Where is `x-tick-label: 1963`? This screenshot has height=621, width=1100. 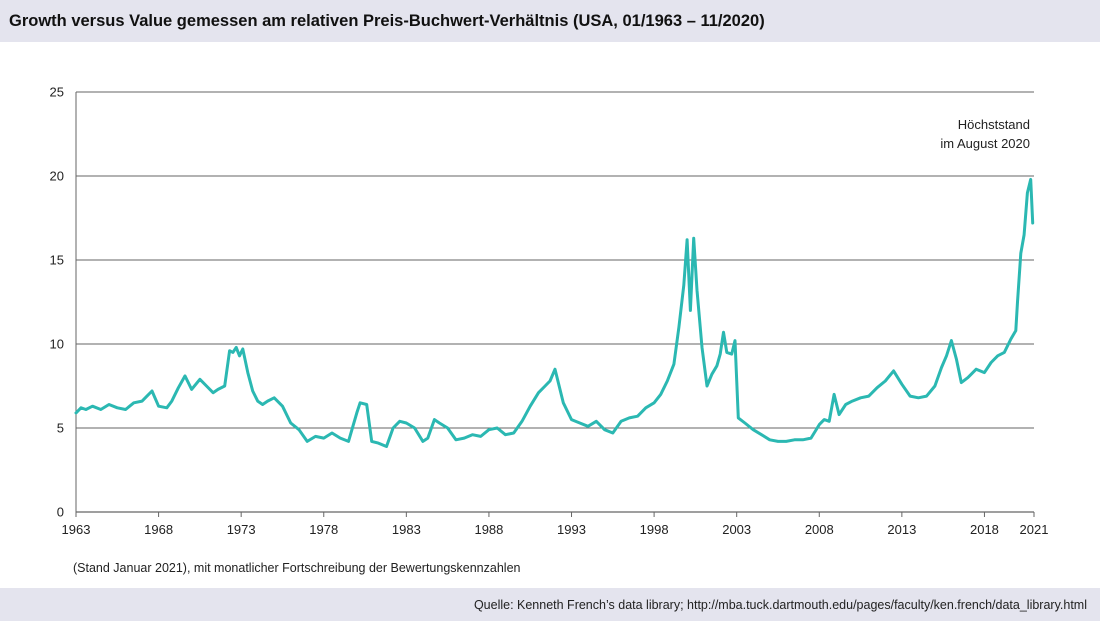
x-tick-label: 1963 is located at coordinates (76, 529).